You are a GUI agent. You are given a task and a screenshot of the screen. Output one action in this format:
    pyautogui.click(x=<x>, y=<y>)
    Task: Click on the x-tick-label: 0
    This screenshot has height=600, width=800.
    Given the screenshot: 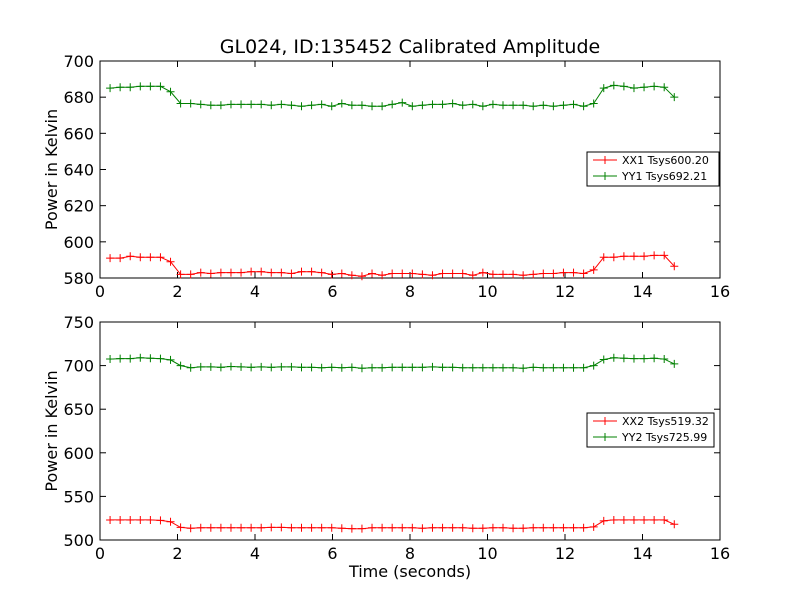 What is the action you would take?
    pyautogui.click(x=100, y=291)
    